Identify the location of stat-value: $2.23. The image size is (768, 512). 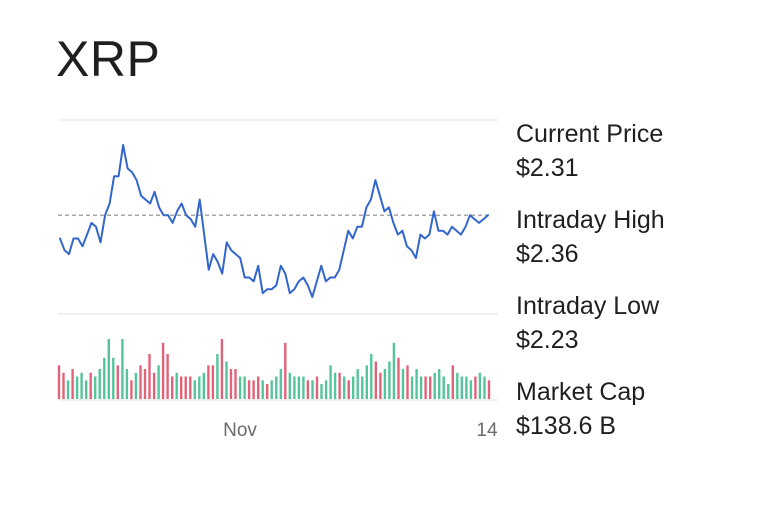
(547, 340).